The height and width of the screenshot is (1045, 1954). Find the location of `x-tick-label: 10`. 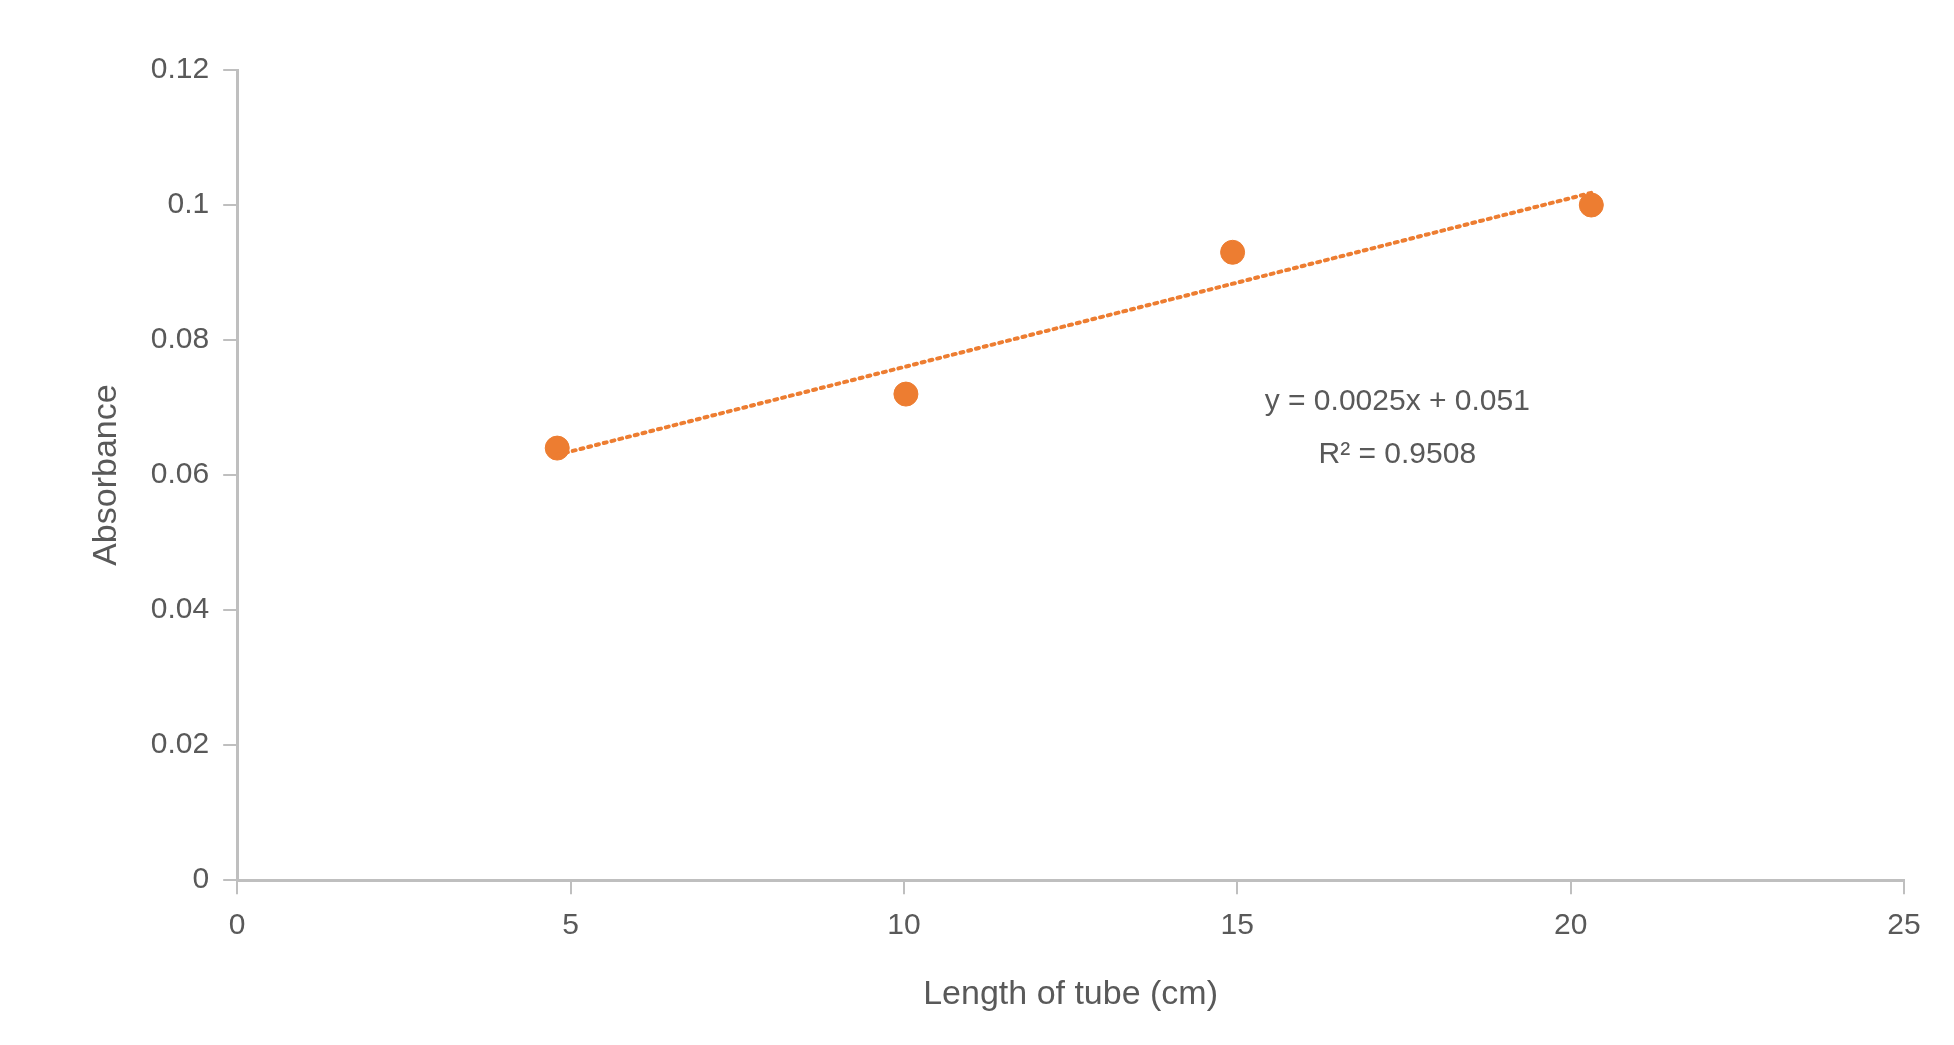

x-tick-label: 10 is located at coordinates (904, 924).